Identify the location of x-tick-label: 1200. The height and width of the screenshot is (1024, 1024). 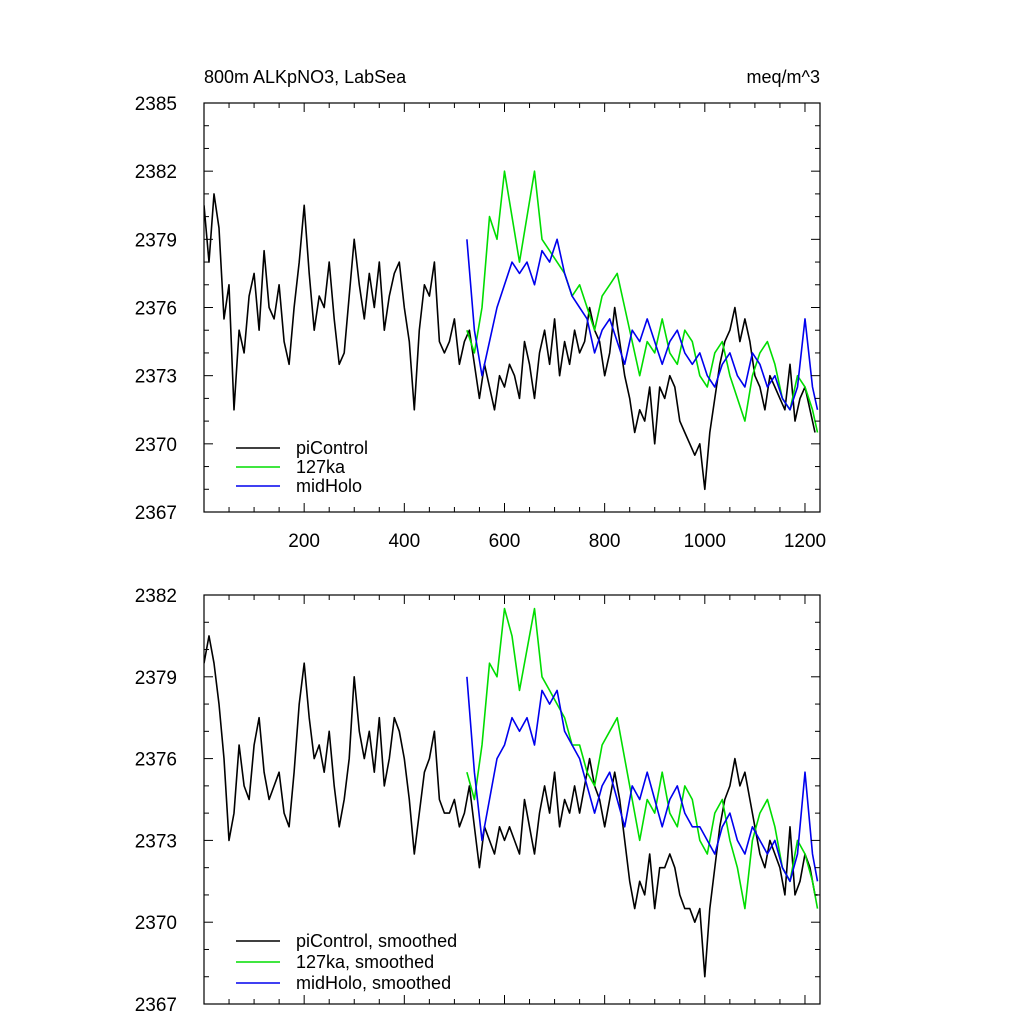
(805, 541).